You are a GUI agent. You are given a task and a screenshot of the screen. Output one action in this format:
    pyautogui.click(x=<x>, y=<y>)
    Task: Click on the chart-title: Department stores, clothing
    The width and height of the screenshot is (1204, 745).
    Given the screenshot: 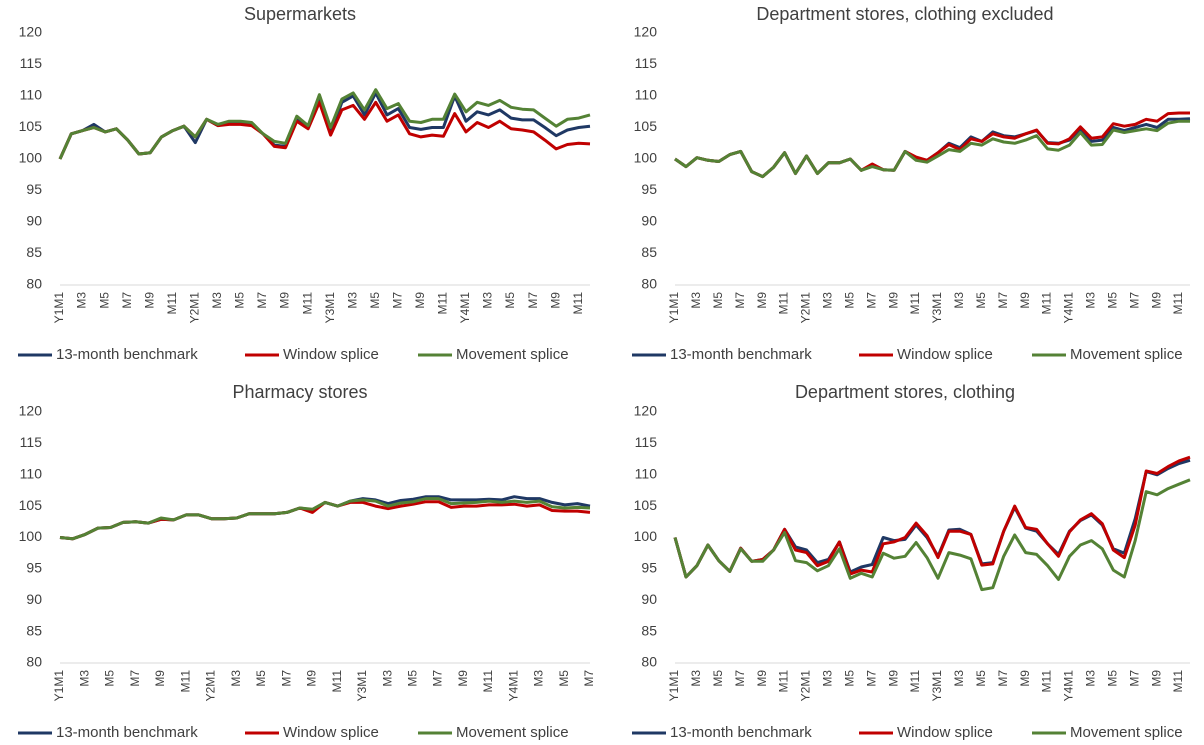 What is the action you would take?
    pyautogui.click(x=905, y=392)
    